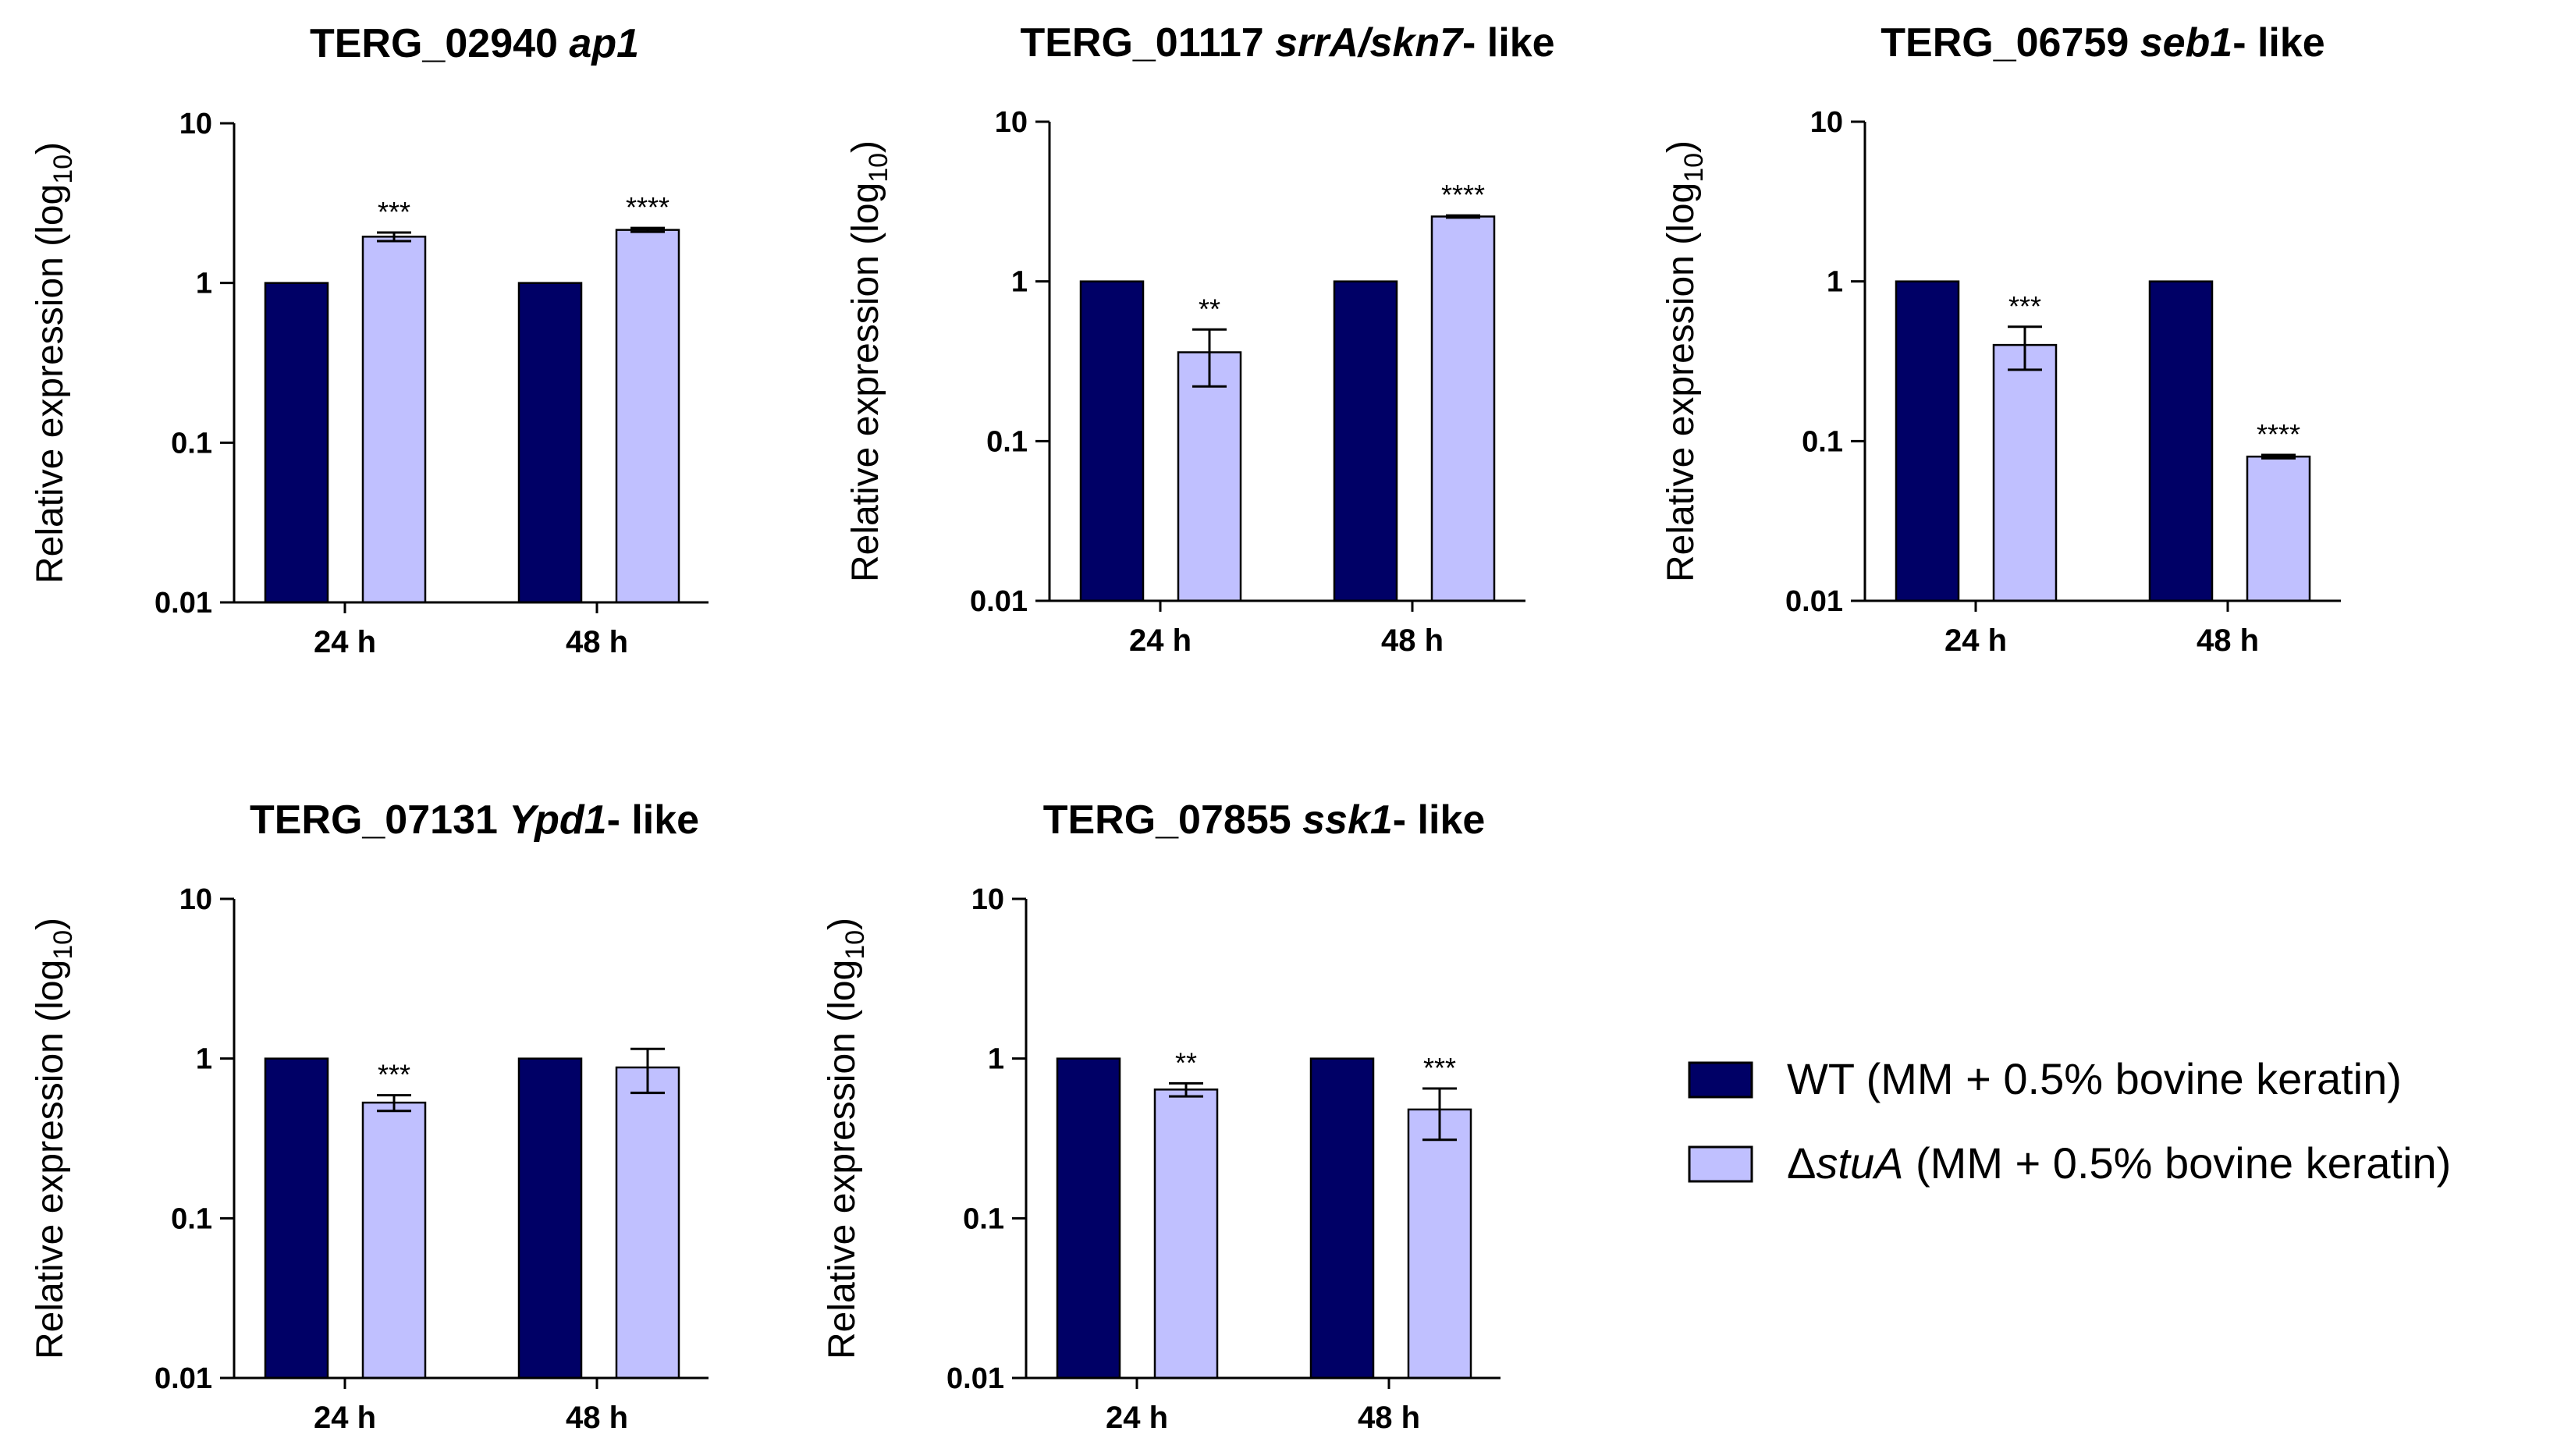  Describe the element at coordinates (2186, 43) in the screenshot. I see `chart-title-gene-name: seb1` at that location.